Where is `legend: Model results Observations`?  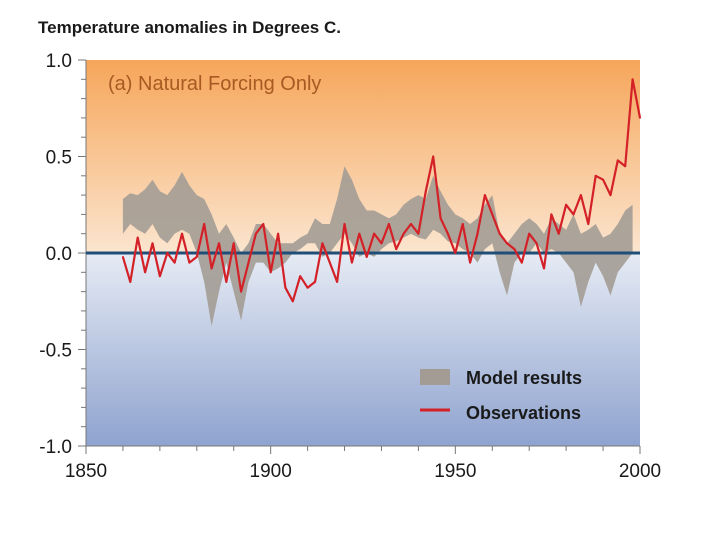
legend: Model results Observations is located at coordinates (501, 395).